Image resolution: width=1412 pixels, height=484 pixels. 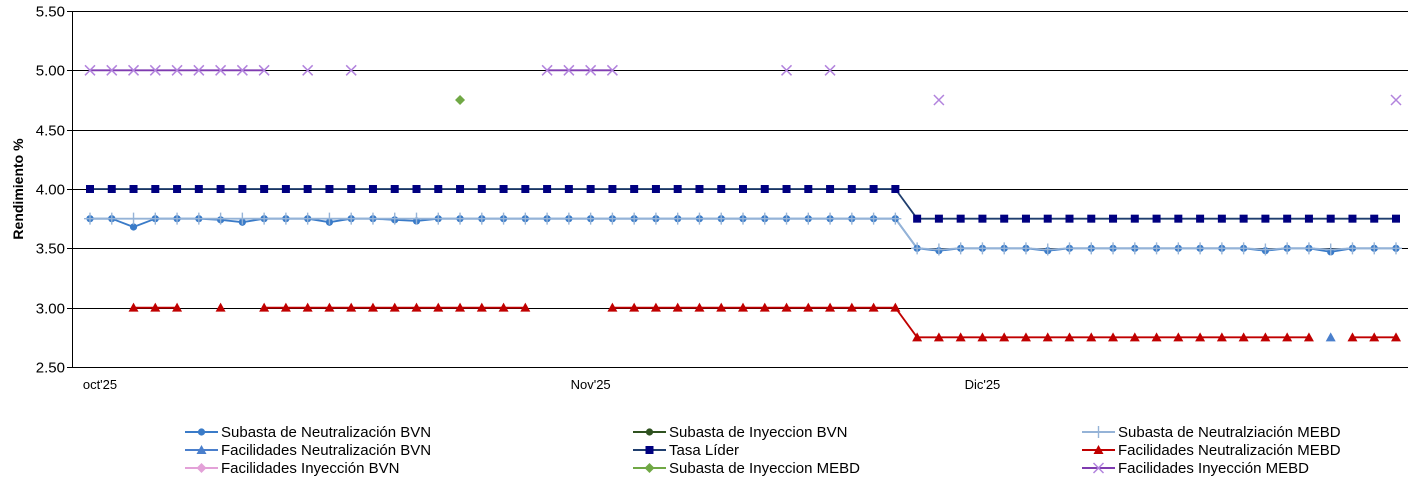 What do you see at coordinates (50, 249) in the screenshot?
I see `y-tick-label: 3.50` at bounding box center [50, 249].